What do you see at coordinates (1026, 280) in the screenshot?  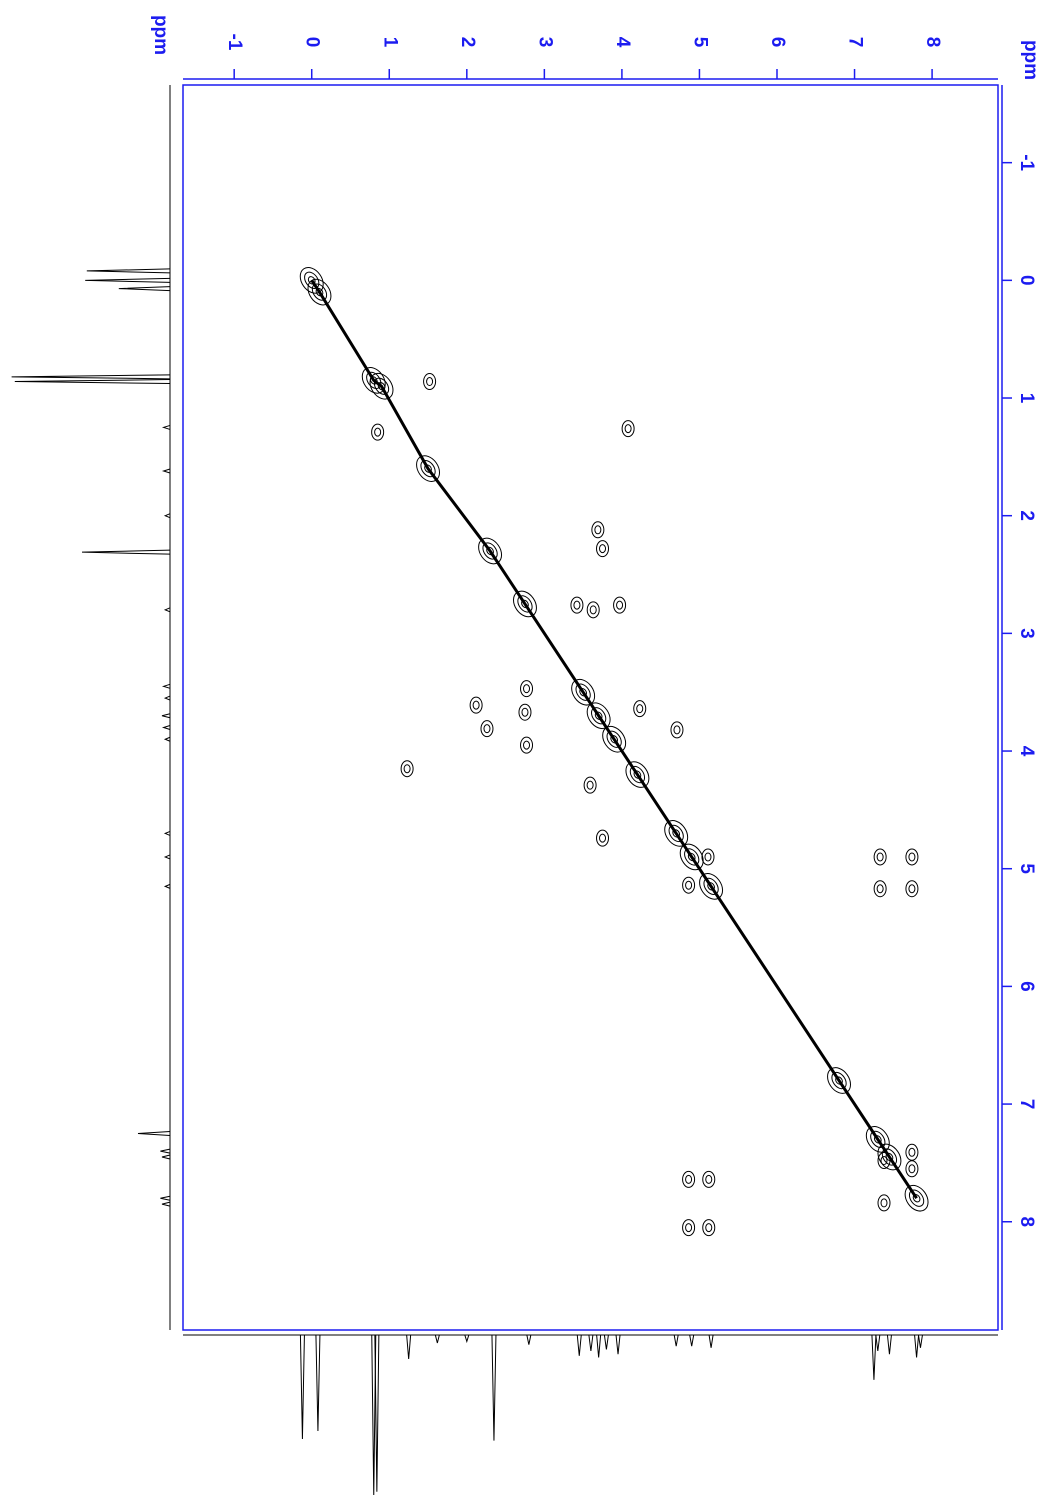 I see `y-tick-label: 0` at bounding box center [1026, 280].